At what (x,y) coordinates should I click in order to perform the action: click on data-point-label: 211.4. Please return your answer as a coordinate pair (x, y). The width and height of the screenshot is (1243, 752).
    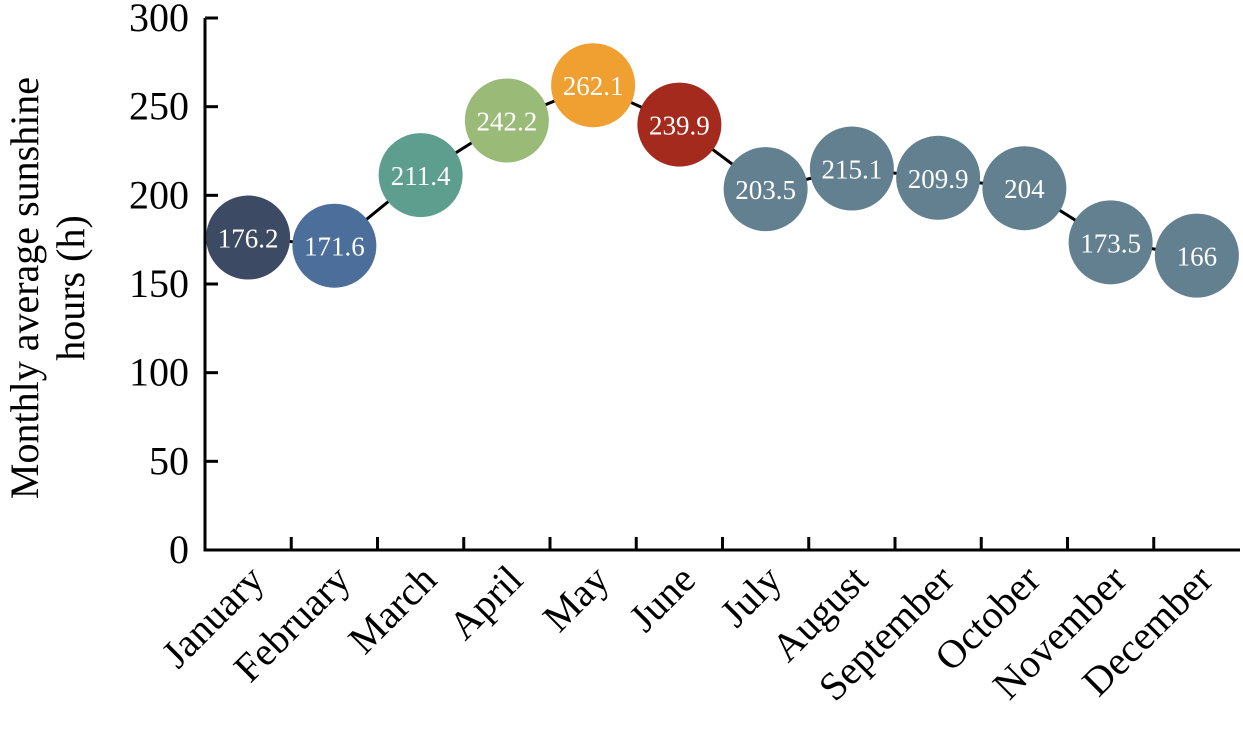
    Looking at the image, I should click on (421, 176).